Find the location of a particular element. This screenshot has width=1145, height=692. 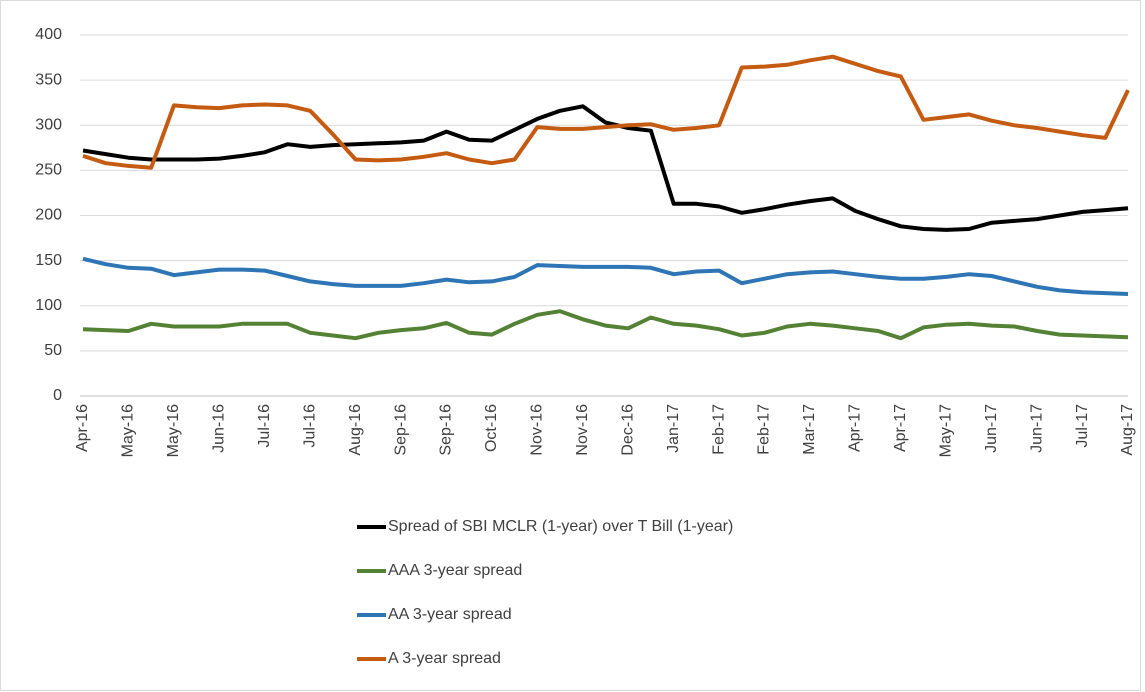

y-tick-label: 300 is located at coordinates (48, 124).